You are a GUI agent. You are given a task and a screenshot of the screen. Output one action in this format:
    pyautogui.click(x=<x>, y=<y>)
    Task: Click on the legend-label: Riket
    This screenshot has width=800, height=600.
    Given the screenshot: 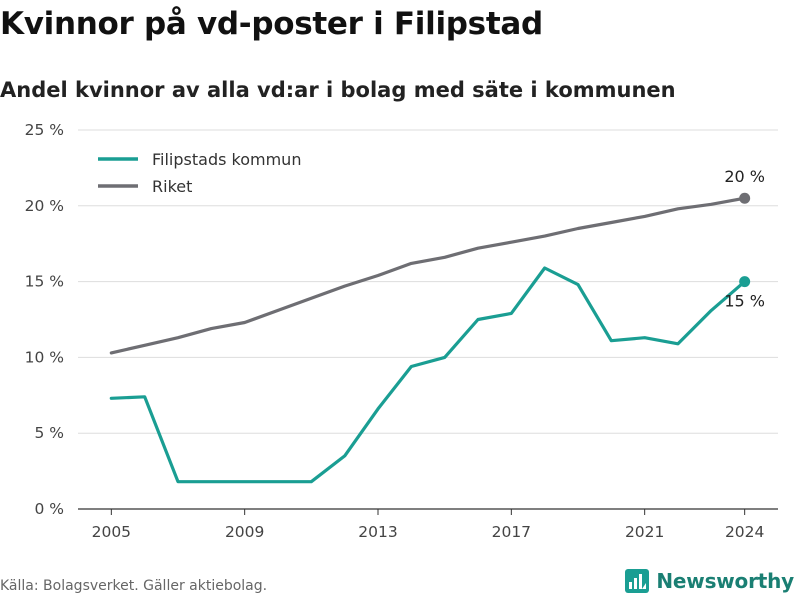 What is the action you would take?
    pyautogui.click(x=172, y=186)
    